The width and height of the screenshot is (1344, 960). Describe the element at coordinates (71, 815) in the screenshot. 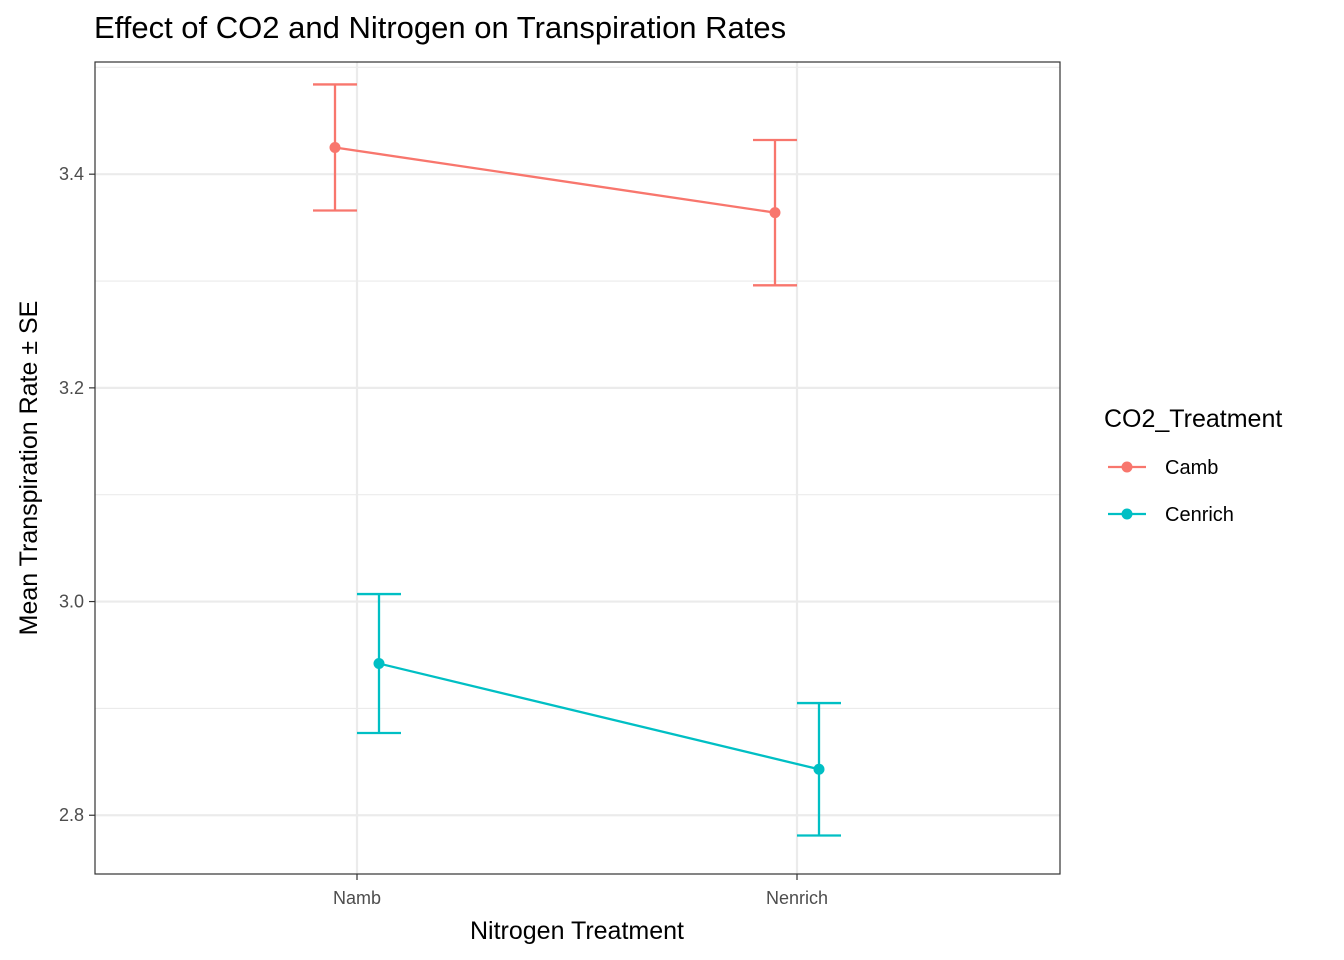

I see `y-tick-label: 2.8` at that location.